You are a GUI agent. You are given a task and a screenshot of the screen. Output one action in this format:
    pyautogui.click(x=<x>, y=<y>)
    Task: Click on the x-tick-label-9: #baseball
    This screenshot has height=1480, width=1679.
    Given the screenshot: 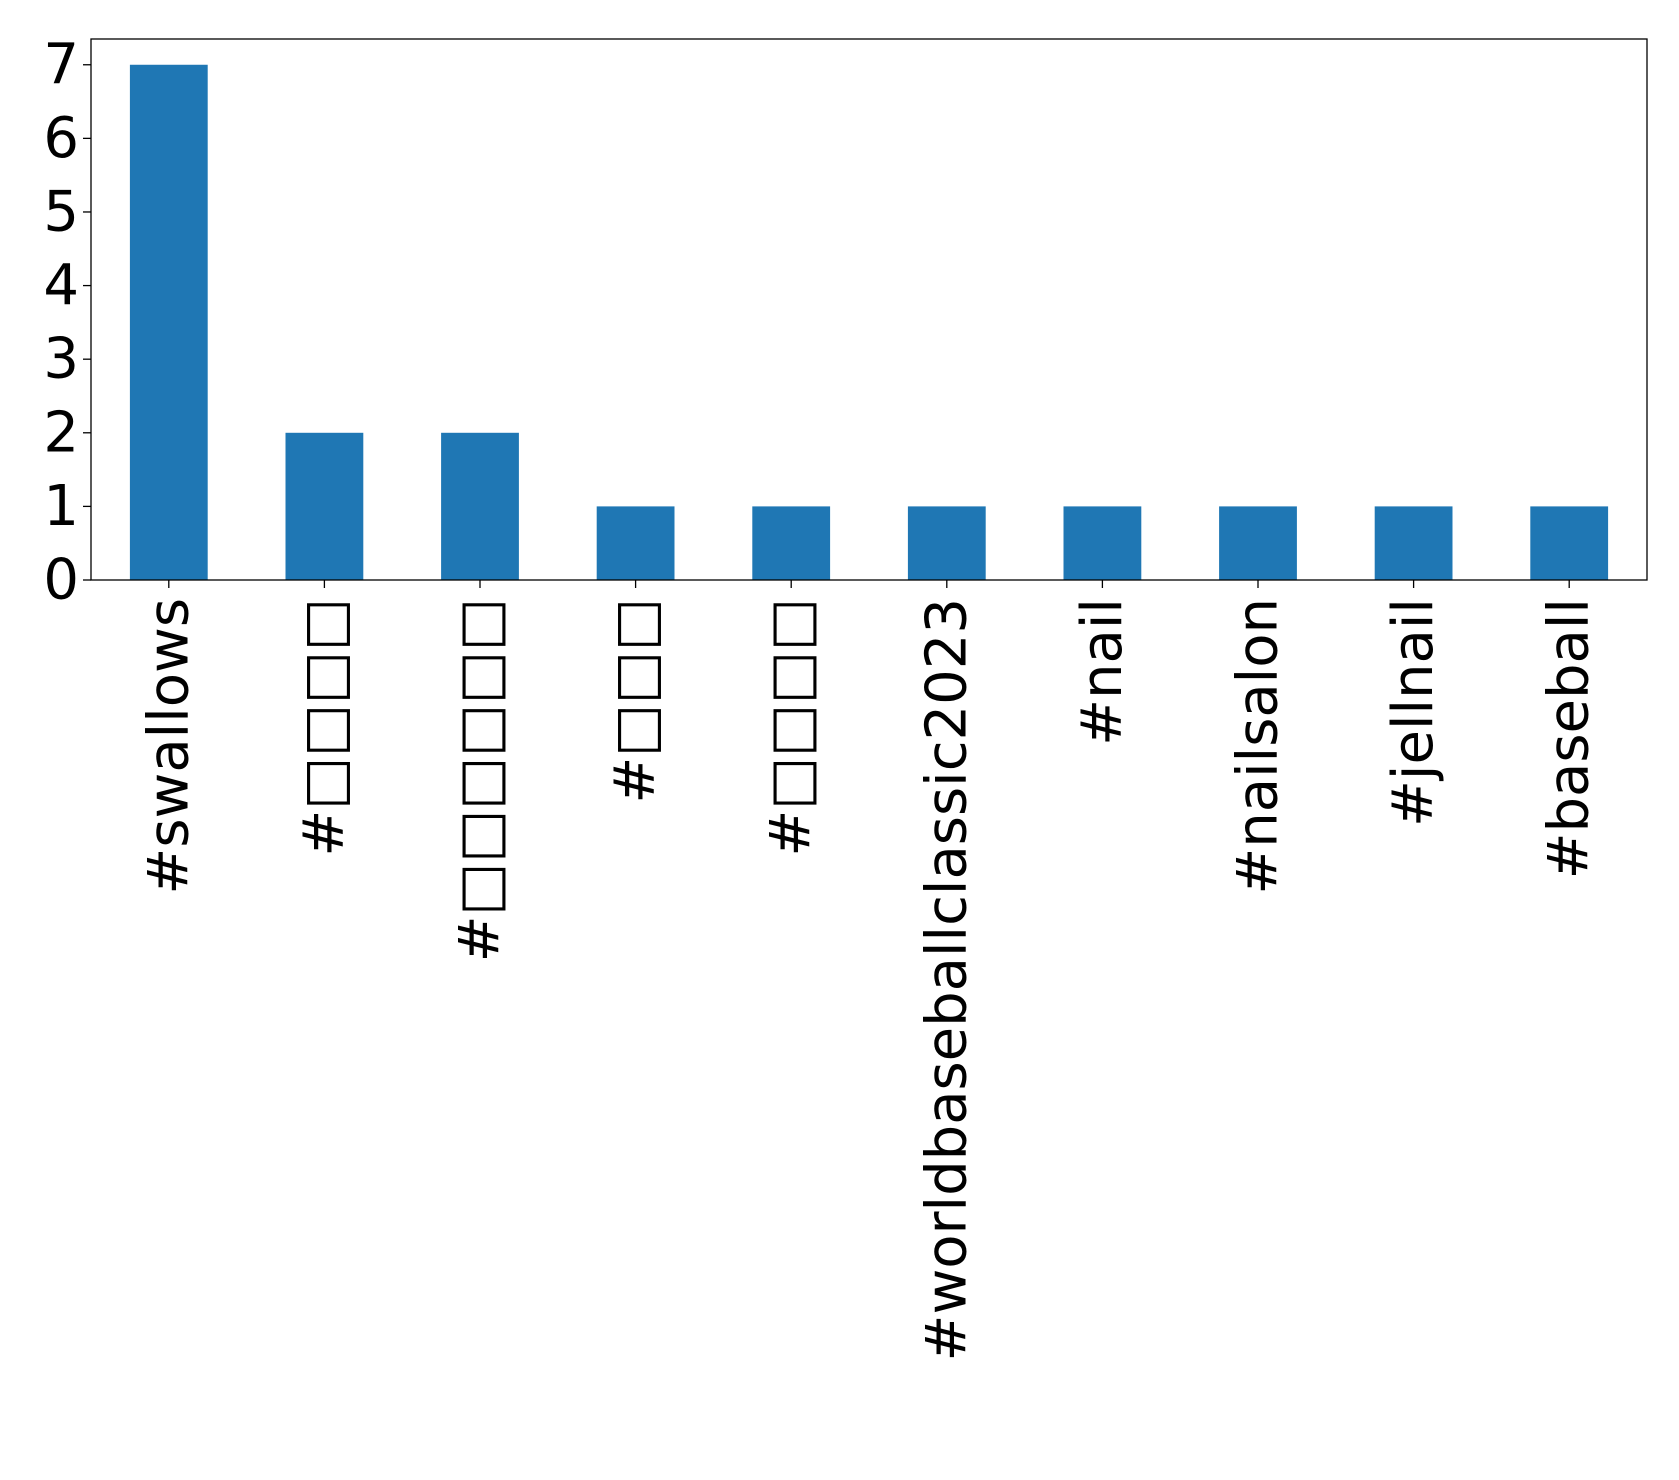 What is the action you would take?
    pyautogui.click(x=1569, y=738)
    